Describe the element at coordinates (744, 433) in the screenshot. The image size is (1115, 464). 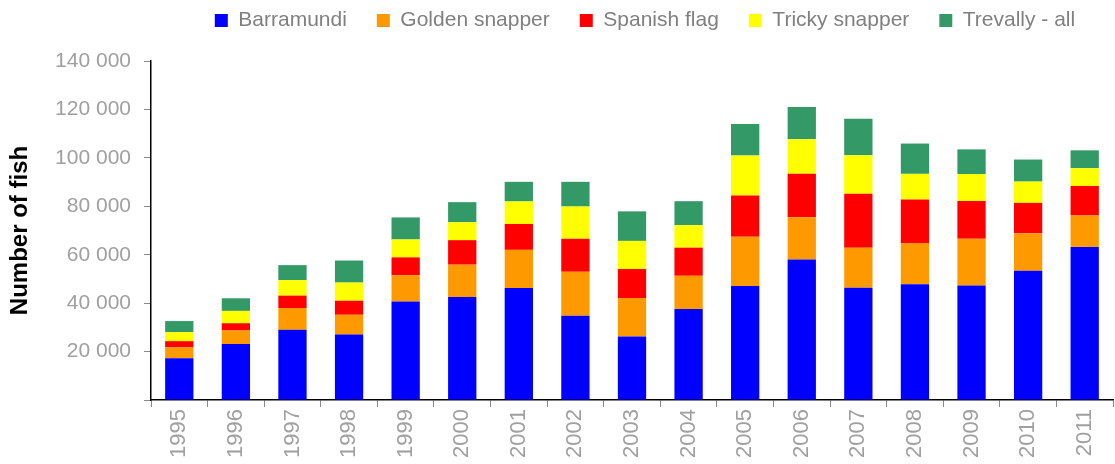
I see `x-tick-label: 2005` at that location.